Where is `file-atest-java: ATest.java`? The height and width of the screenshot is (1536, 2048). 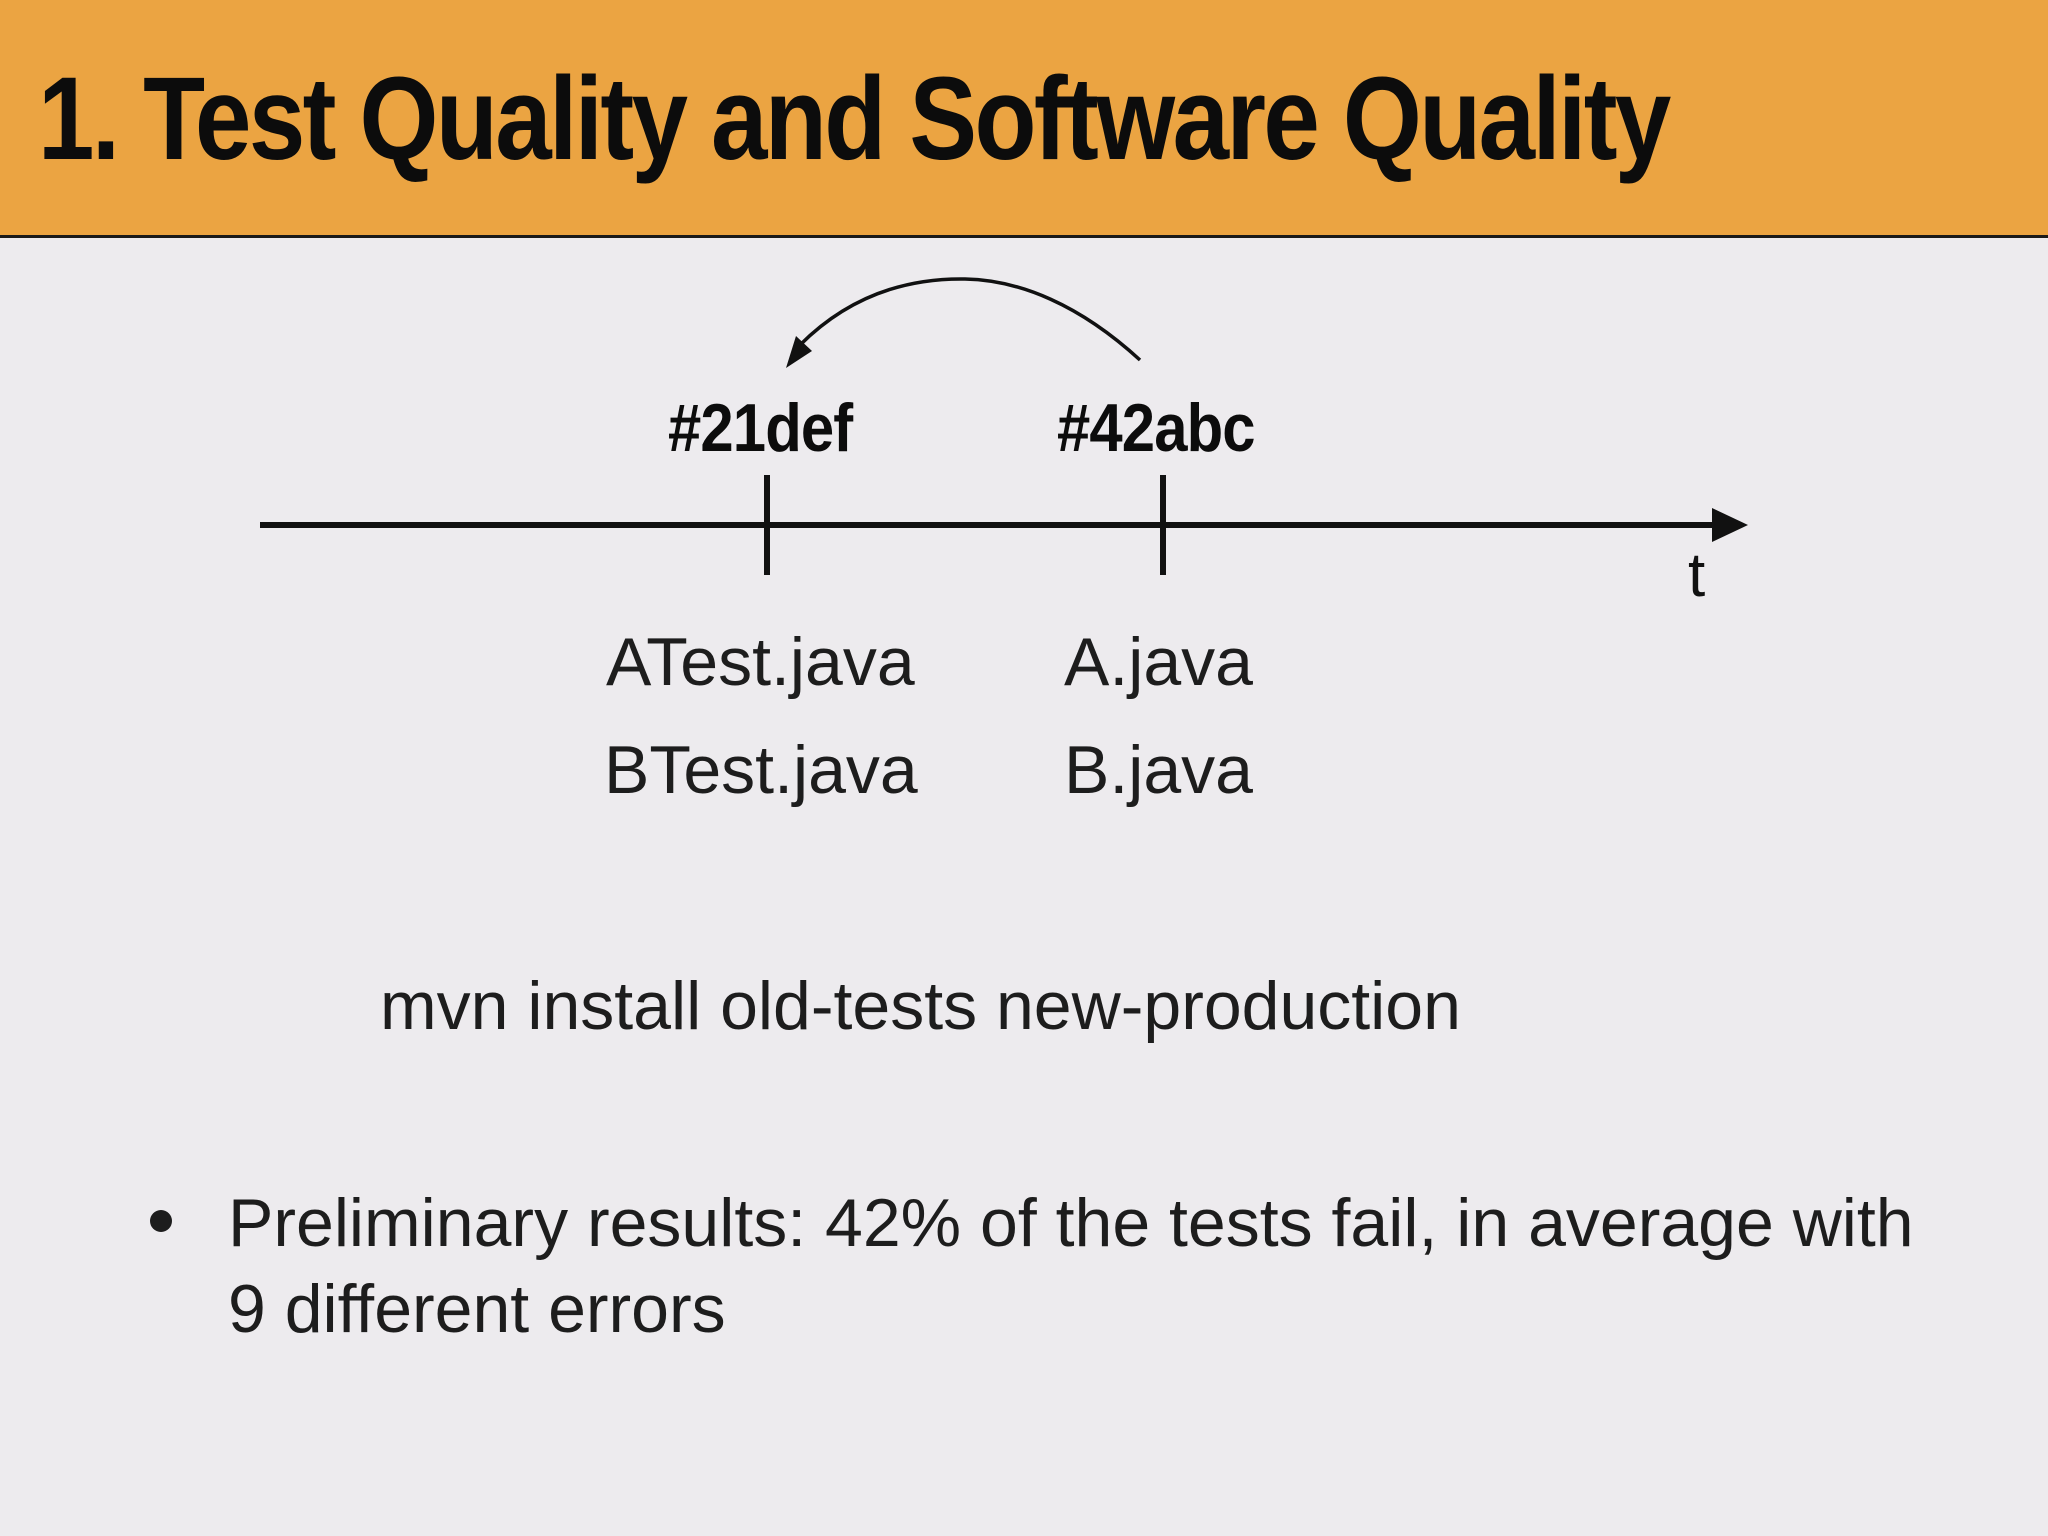 file-atest-java: ATest.java is located at coordinates (760, 662).